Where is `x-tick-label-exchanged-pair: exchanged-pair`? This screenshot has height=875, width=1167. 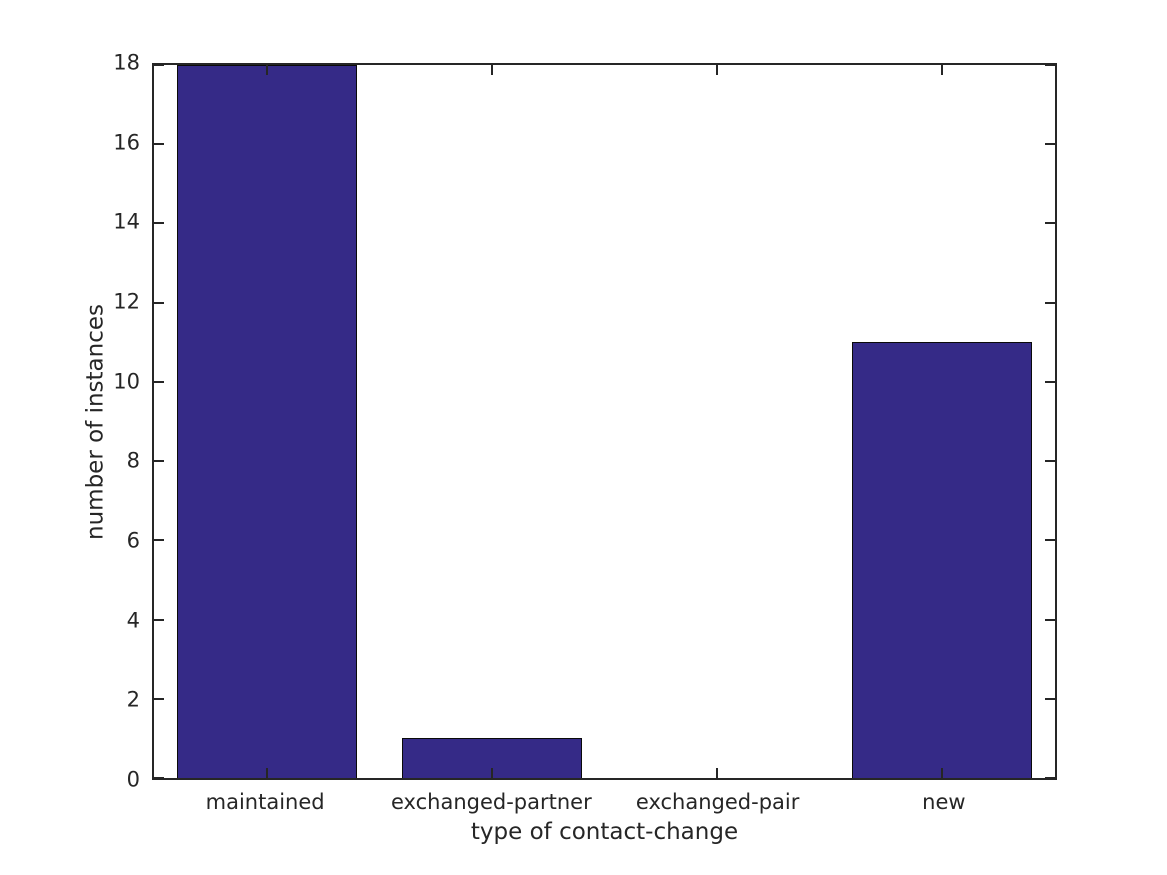
x-tick-label-exchanged-pair: exchanged-pair is located at coordinates (717, 802).